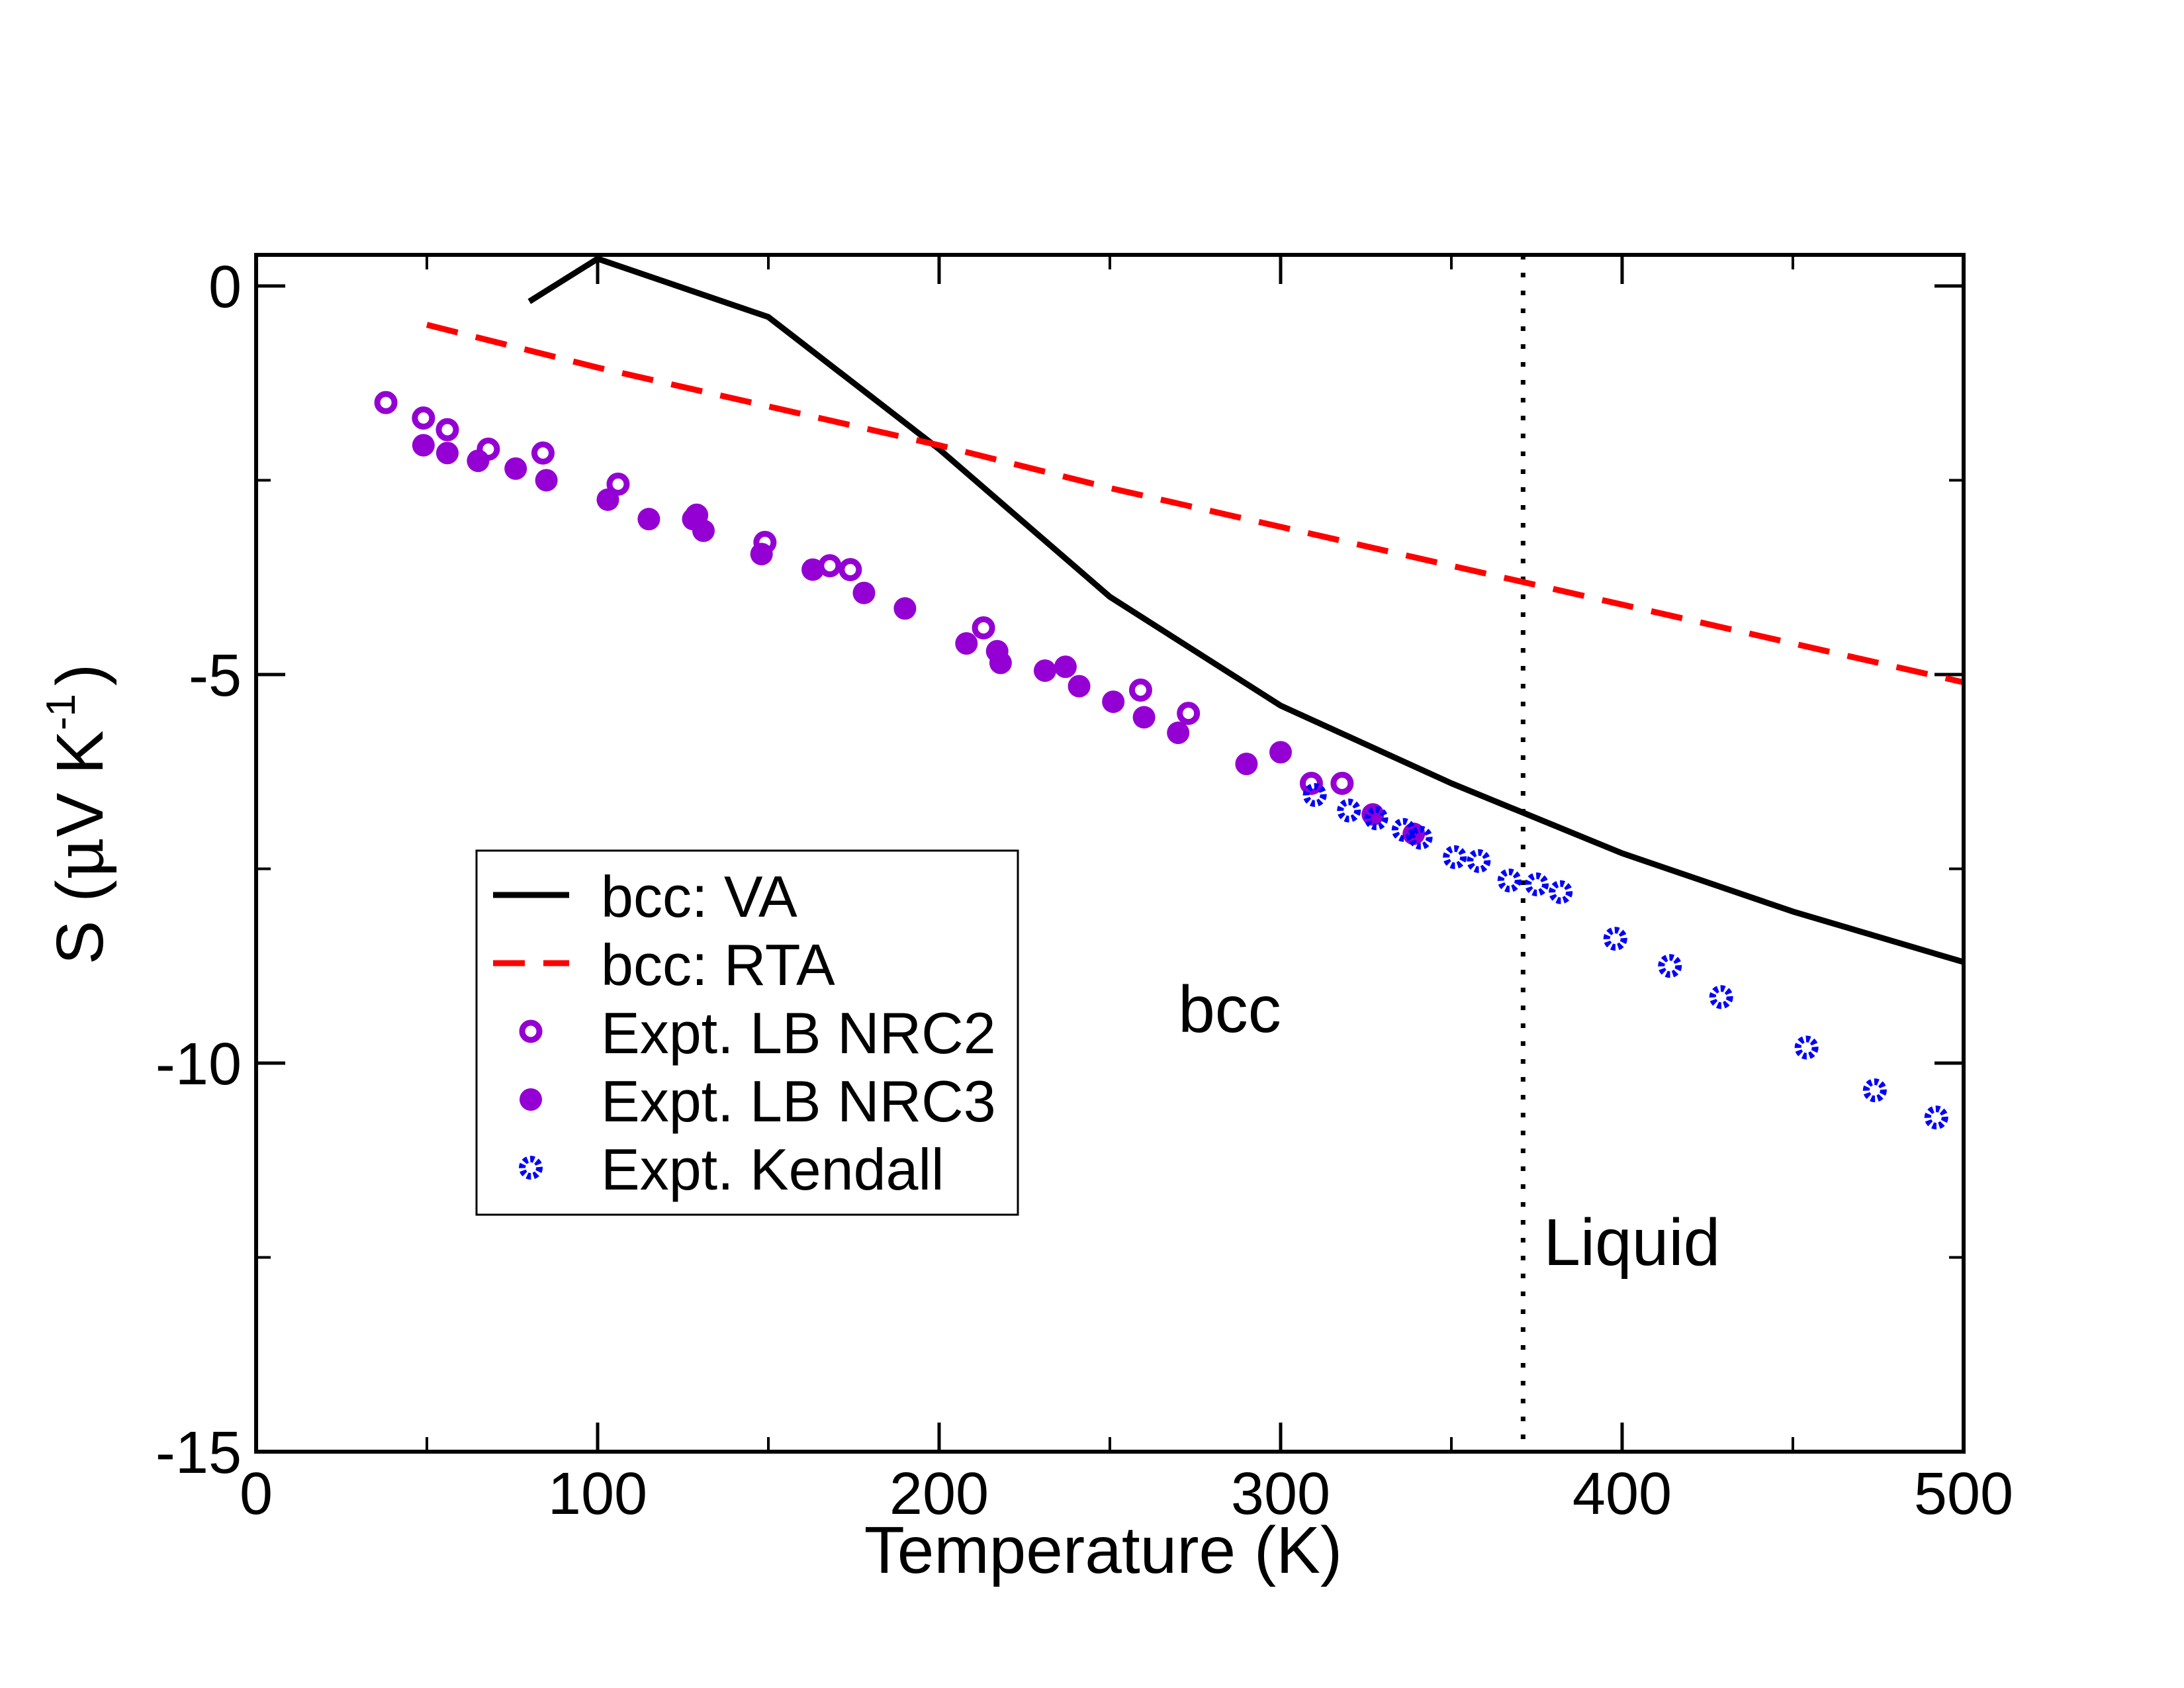  I want to click on y-axis-label-unit: V K, so click(80, 783).